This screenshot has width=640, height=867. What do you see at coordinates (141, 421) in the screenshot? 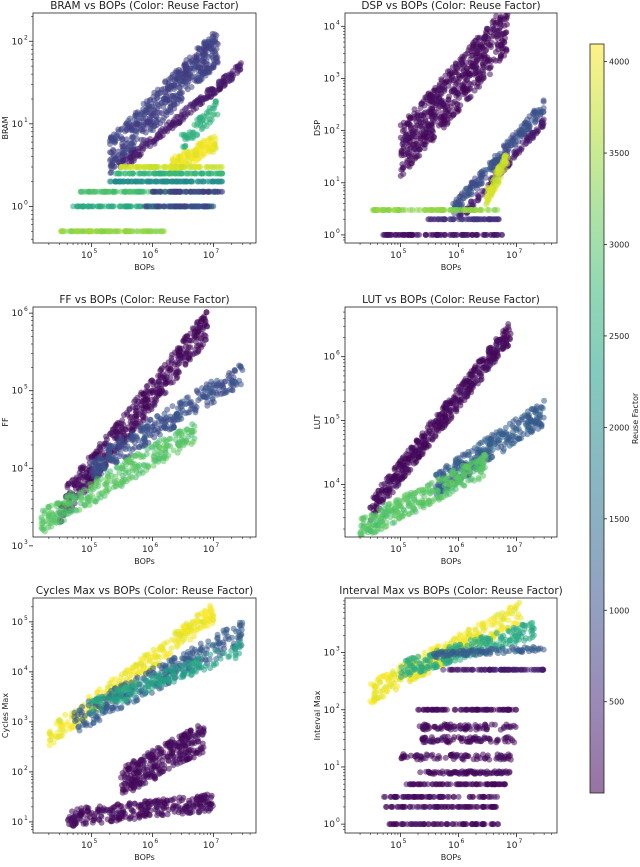
I see `points` at bounding box center [141, 421].